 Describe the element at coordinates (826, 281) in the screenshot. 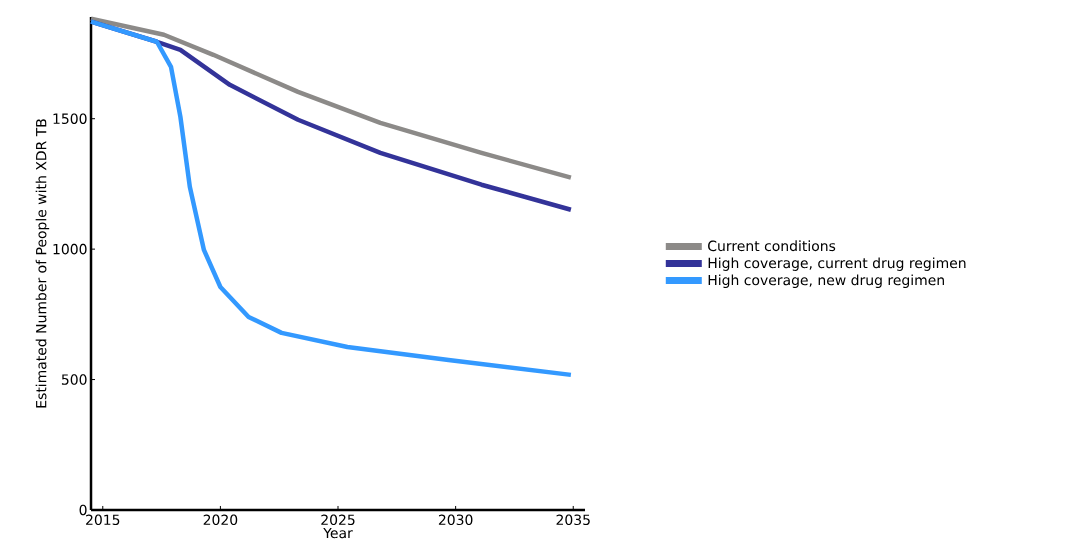

I see `legend-label: High coverage, new drug regimen` at that location.